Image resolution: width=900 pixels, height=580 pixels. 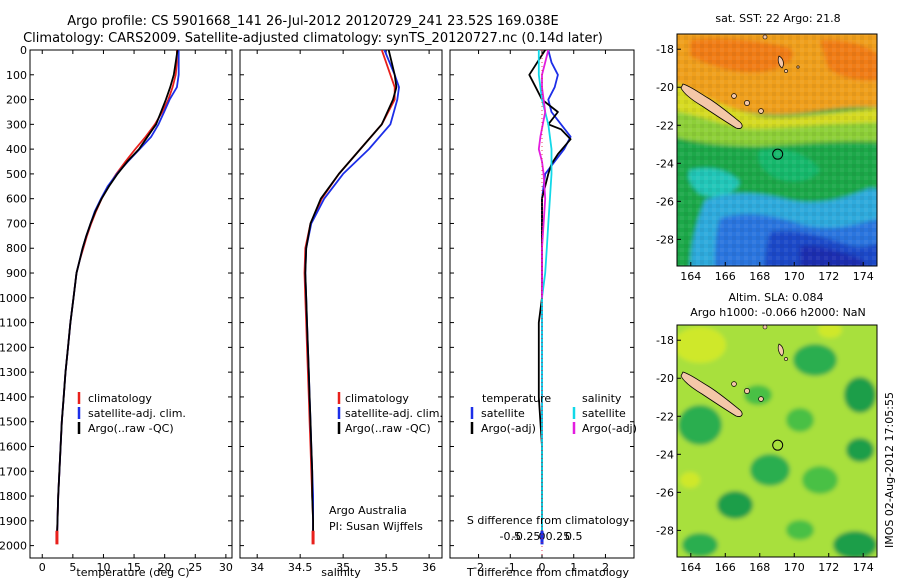 I want to click on legend-label-satellite: satellite-adj. clim., so click(x=394, y=413).